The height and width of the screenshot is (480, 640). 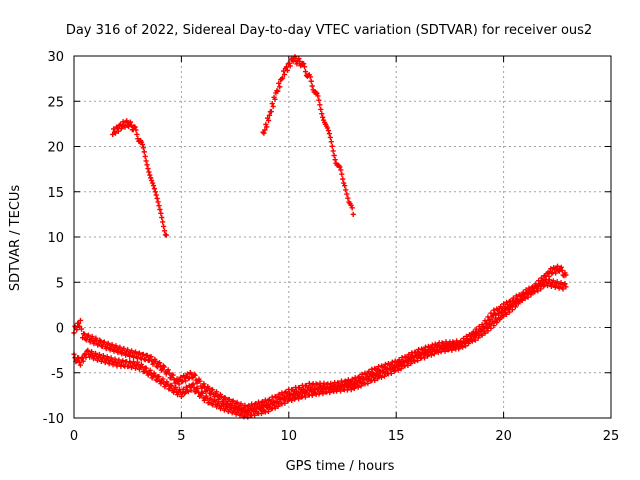 I want to click on x-tick-label: 20, so click(x=503, y=436).